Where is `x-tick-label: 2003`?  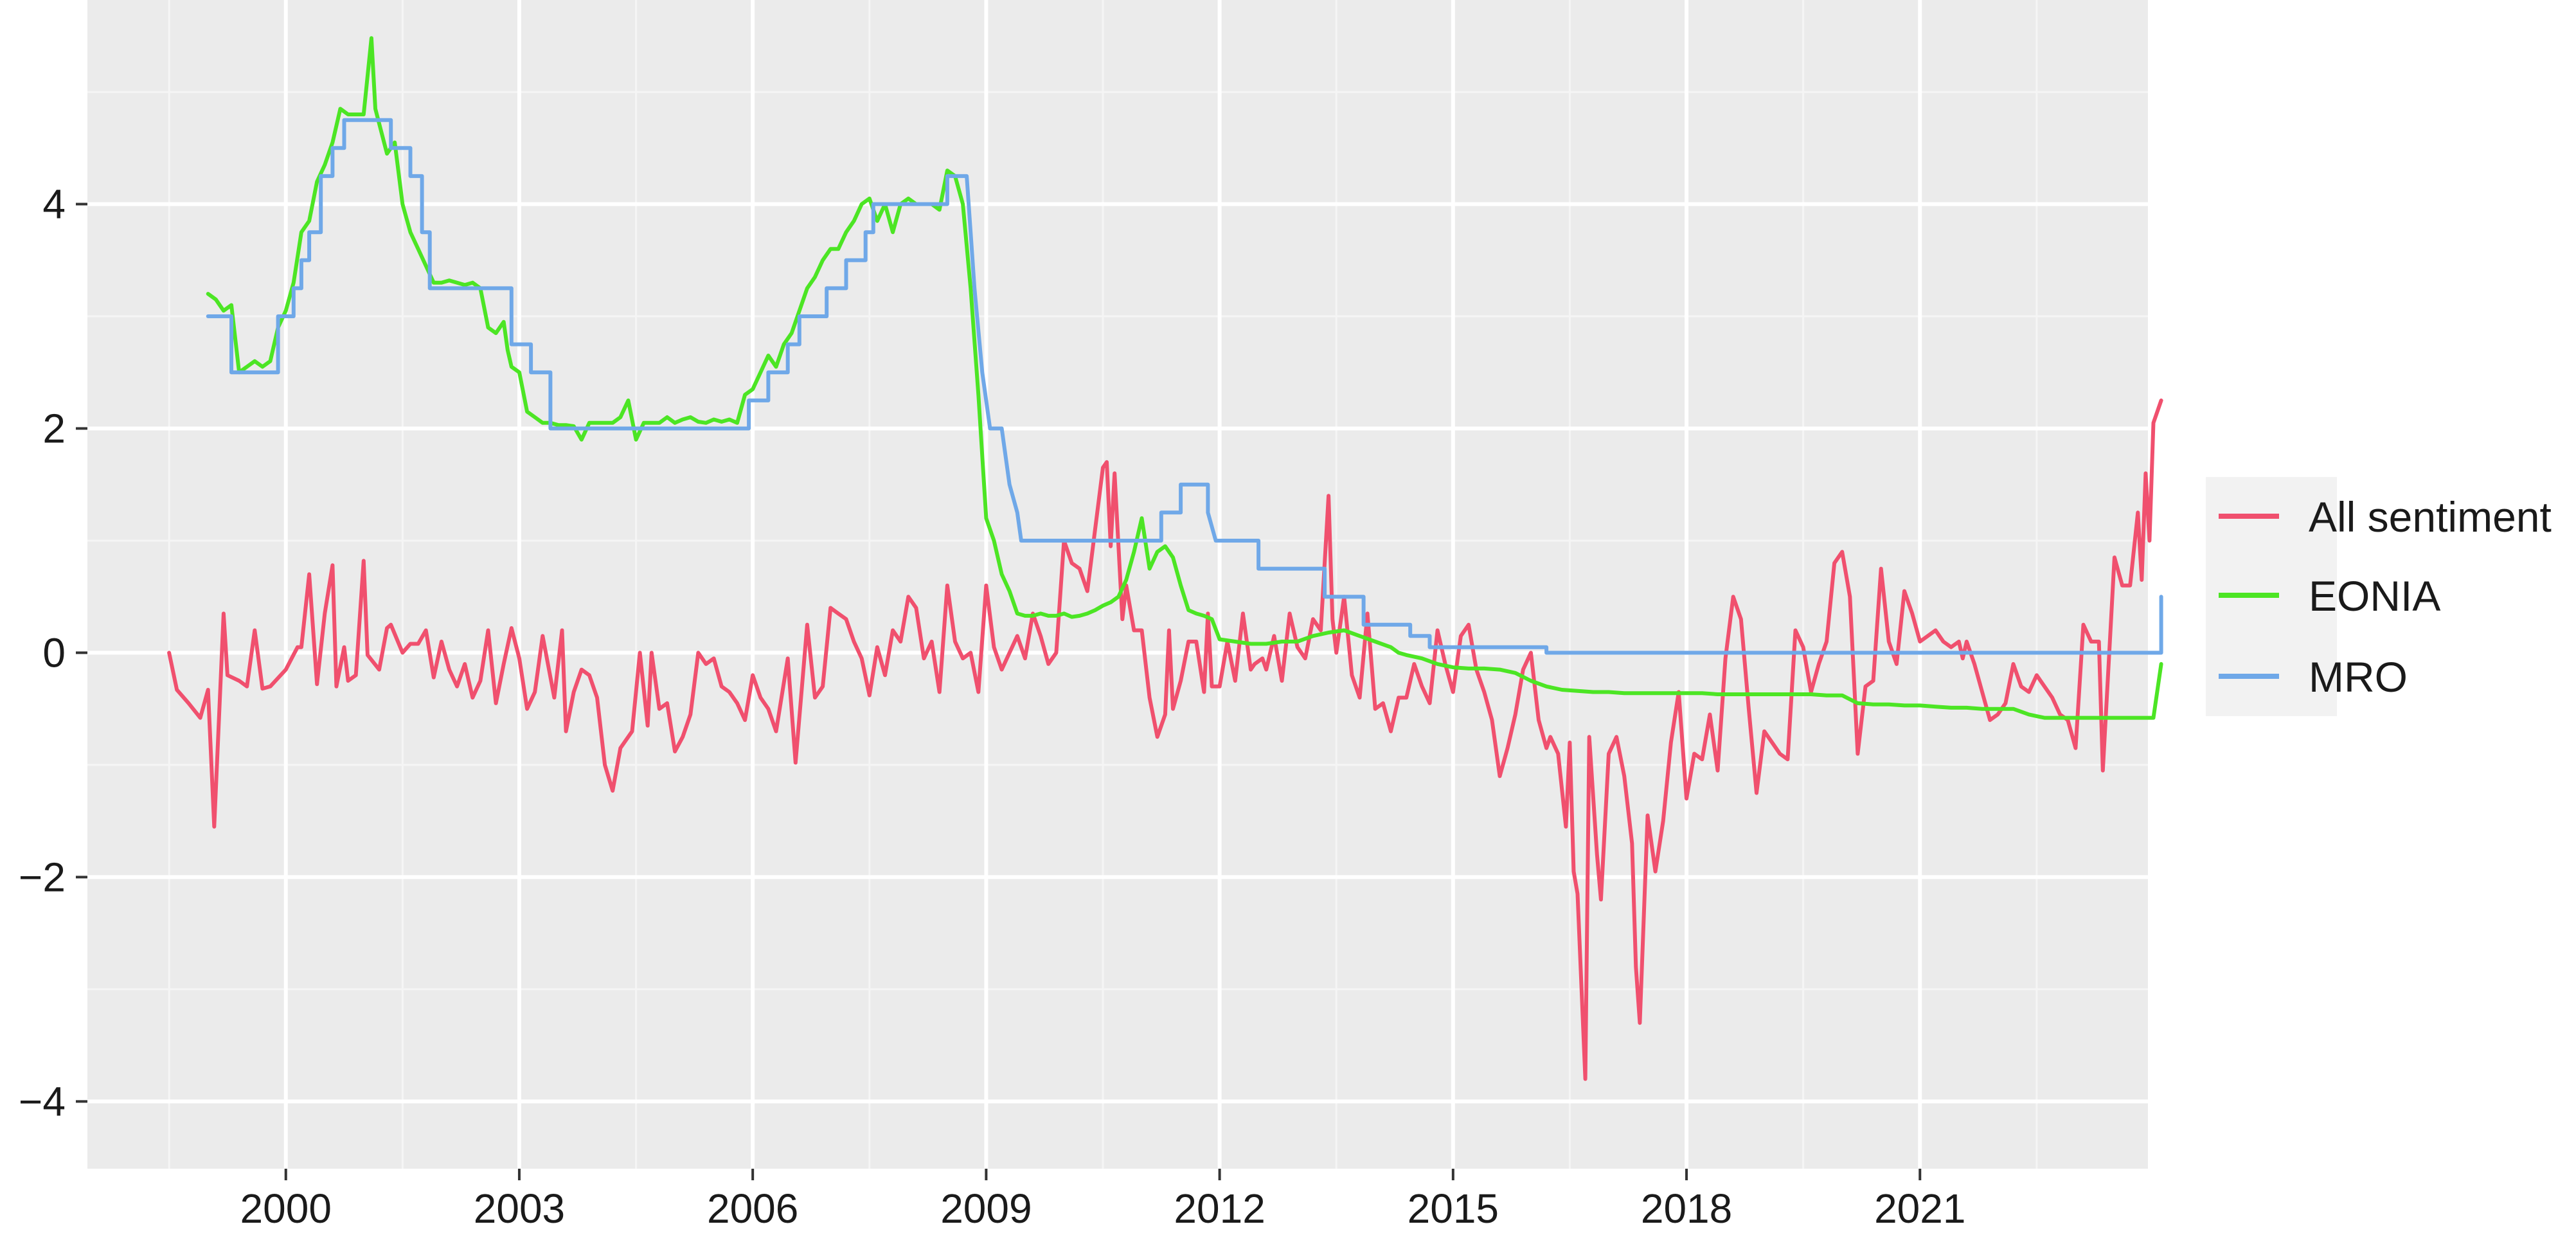 x-tick-label: 2003 is located at coordinates (519, 1208).